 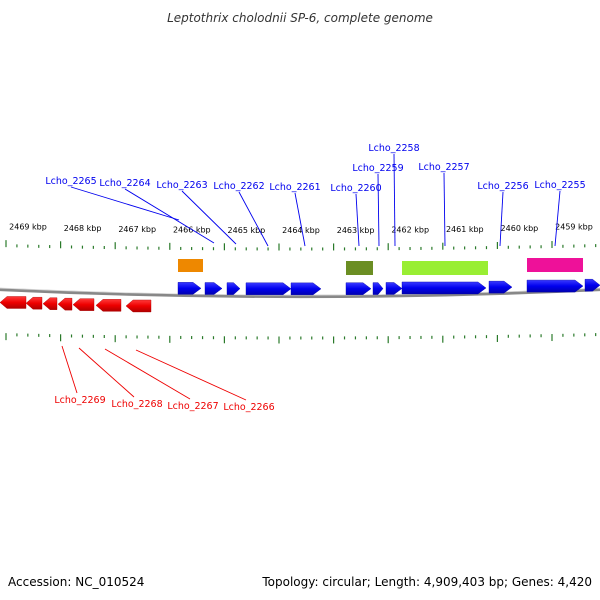 What do you see at coordinates (410, 230) in the screenshot?
I see `kbp-tick-label: 2462 kbp` at bounding box center [410, 230].